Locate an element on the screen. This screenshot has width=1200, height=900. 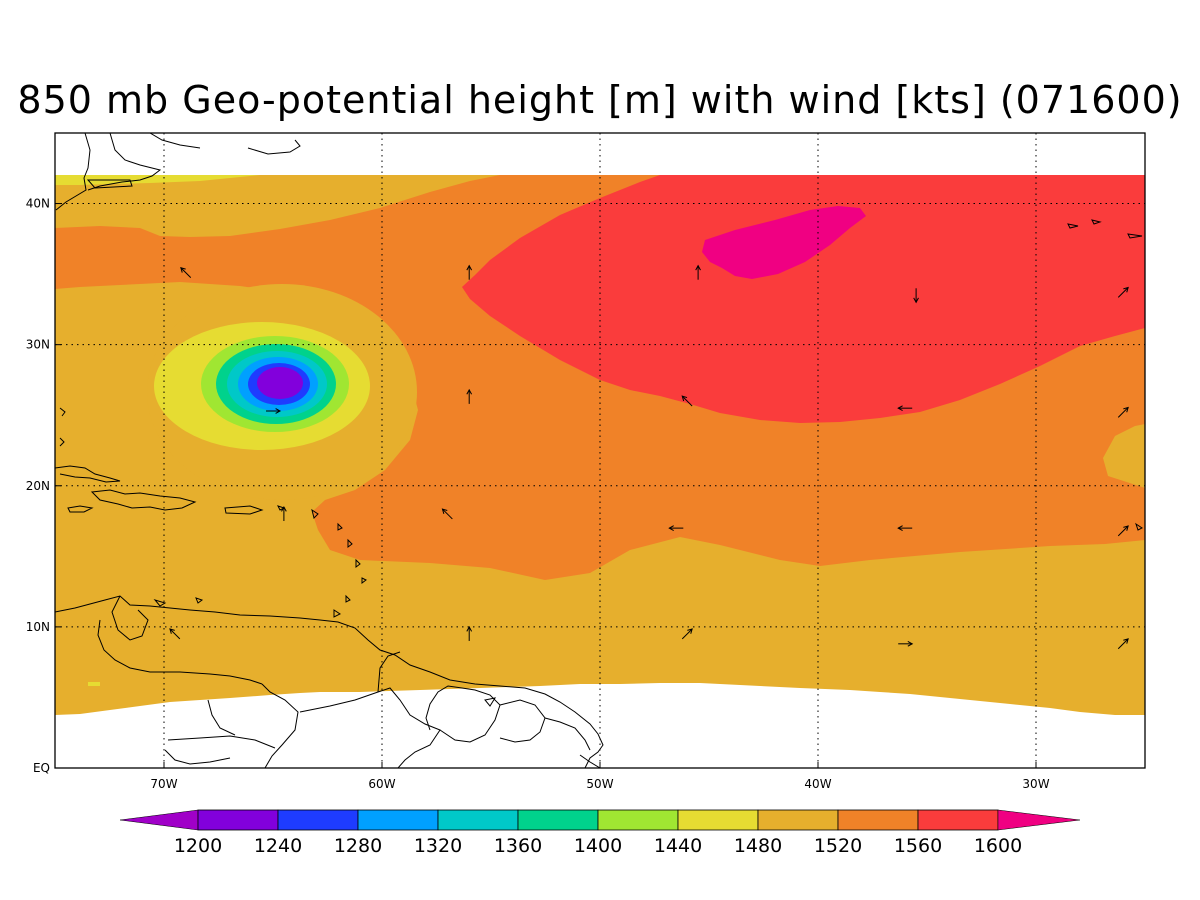
colorbar-label: 1240 is located at coordinates (278, 846).